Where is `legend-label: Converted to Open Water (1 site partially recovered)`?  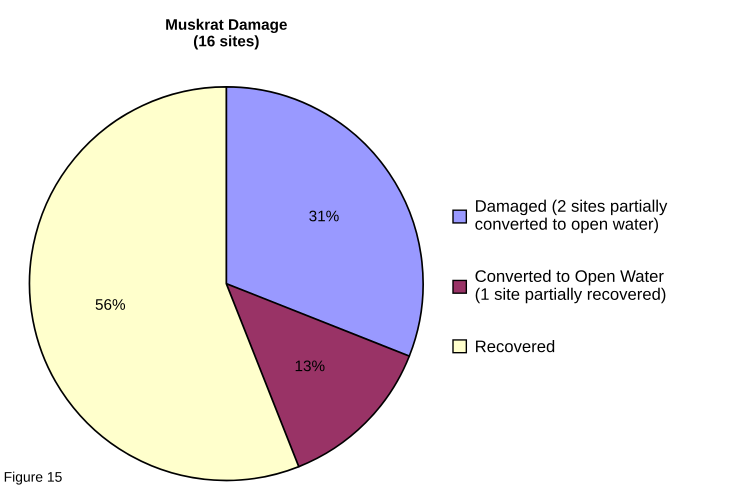 legend-label: Converted to Open Water (1 site partially recovered) is located at coordinates (571, 287).